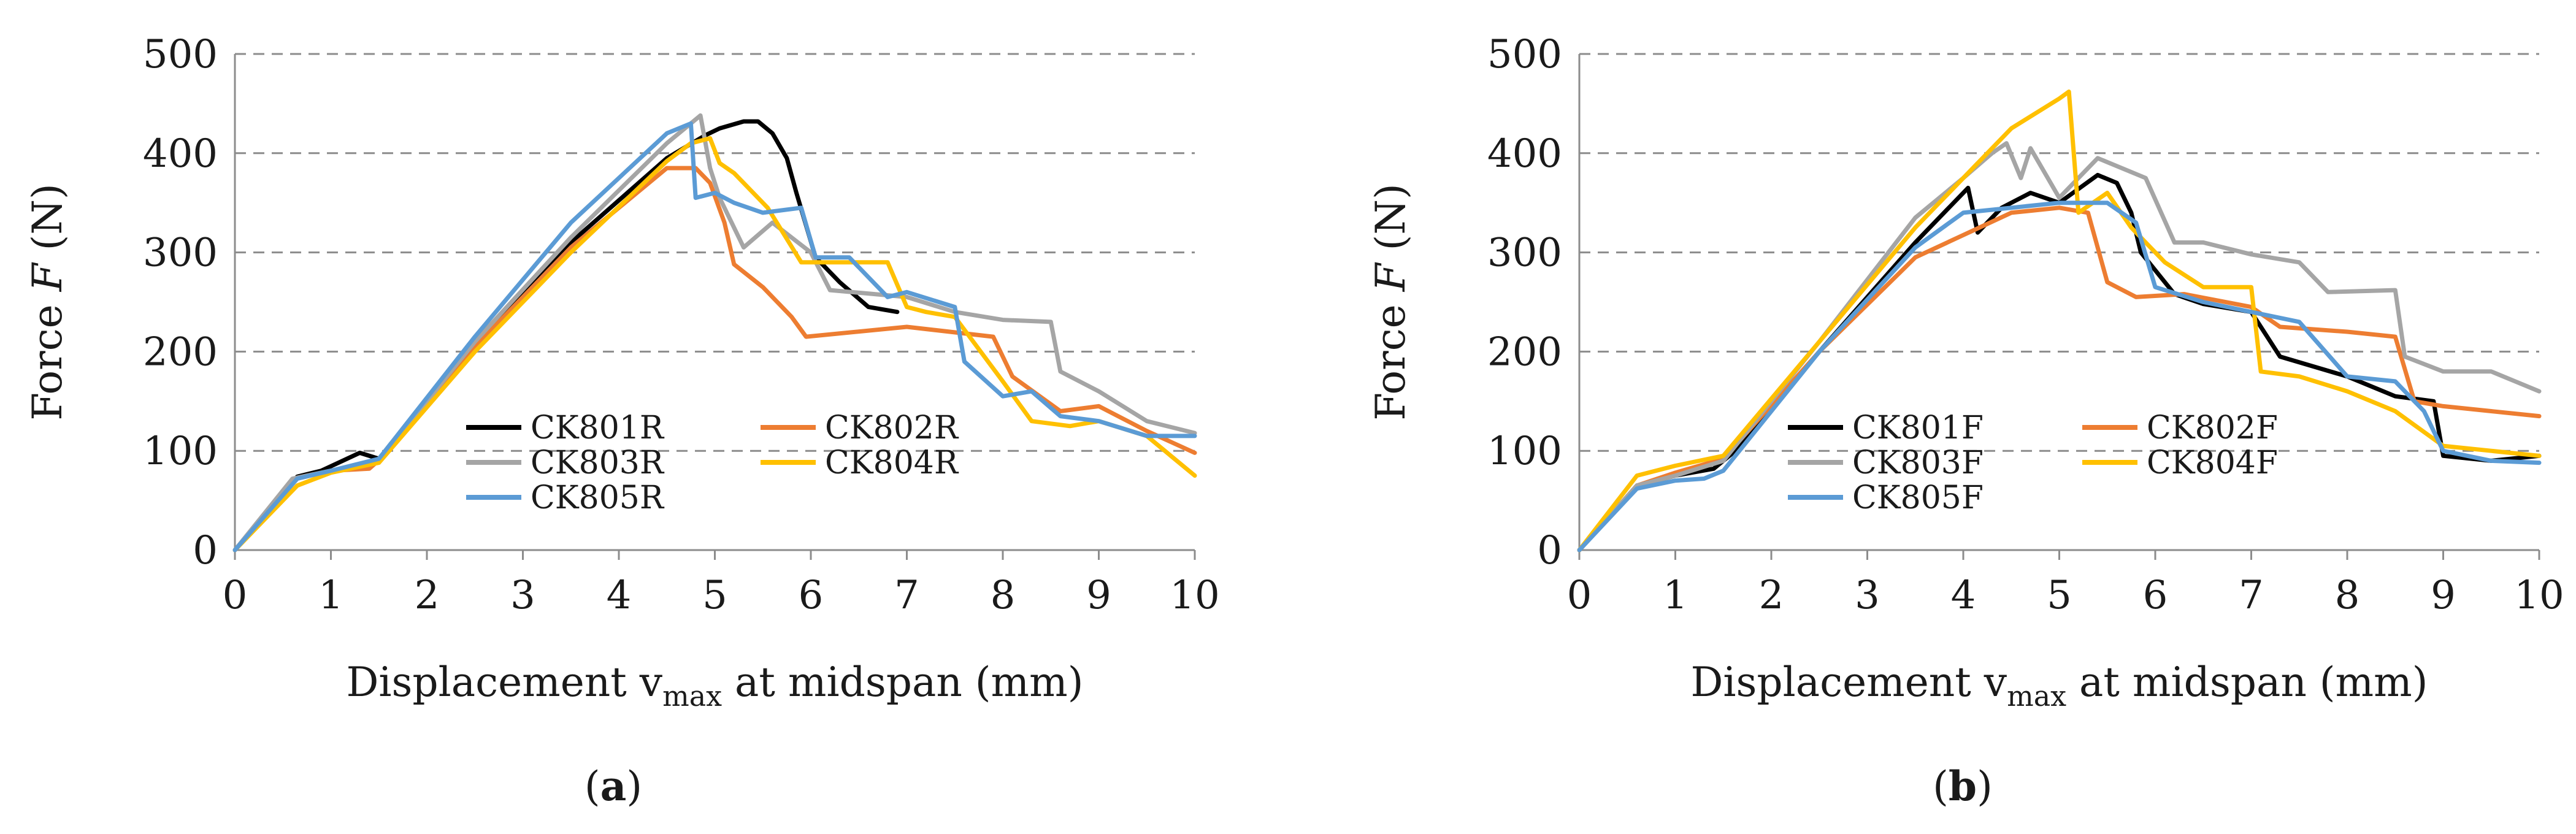  I want to click on legend: CK801F CK802F CK803F CK804F CK805F, so click(2033, 463).